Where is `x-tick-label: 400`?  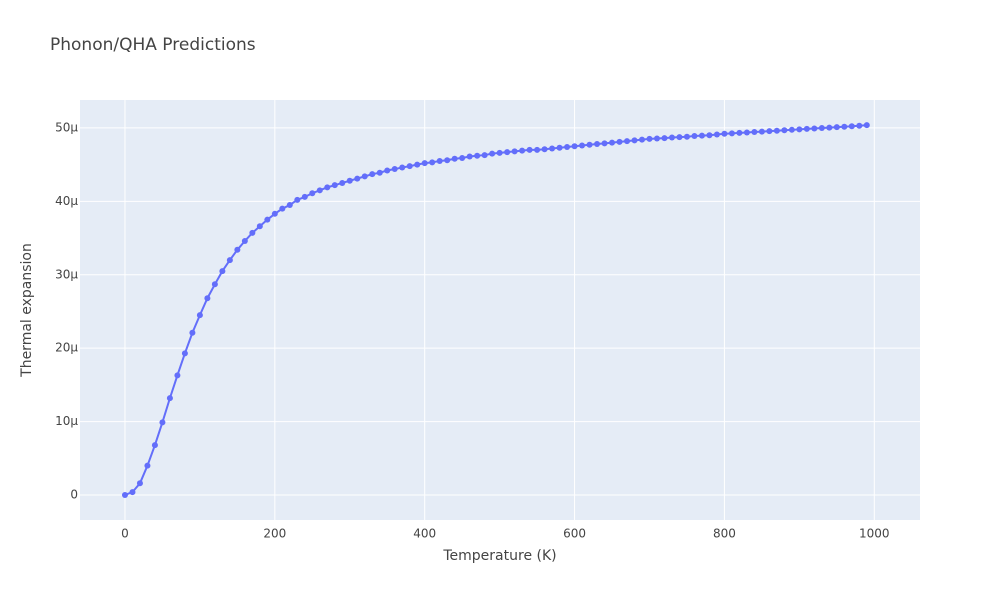
x-tick-label: 400 is located at coordinates (424, 534).